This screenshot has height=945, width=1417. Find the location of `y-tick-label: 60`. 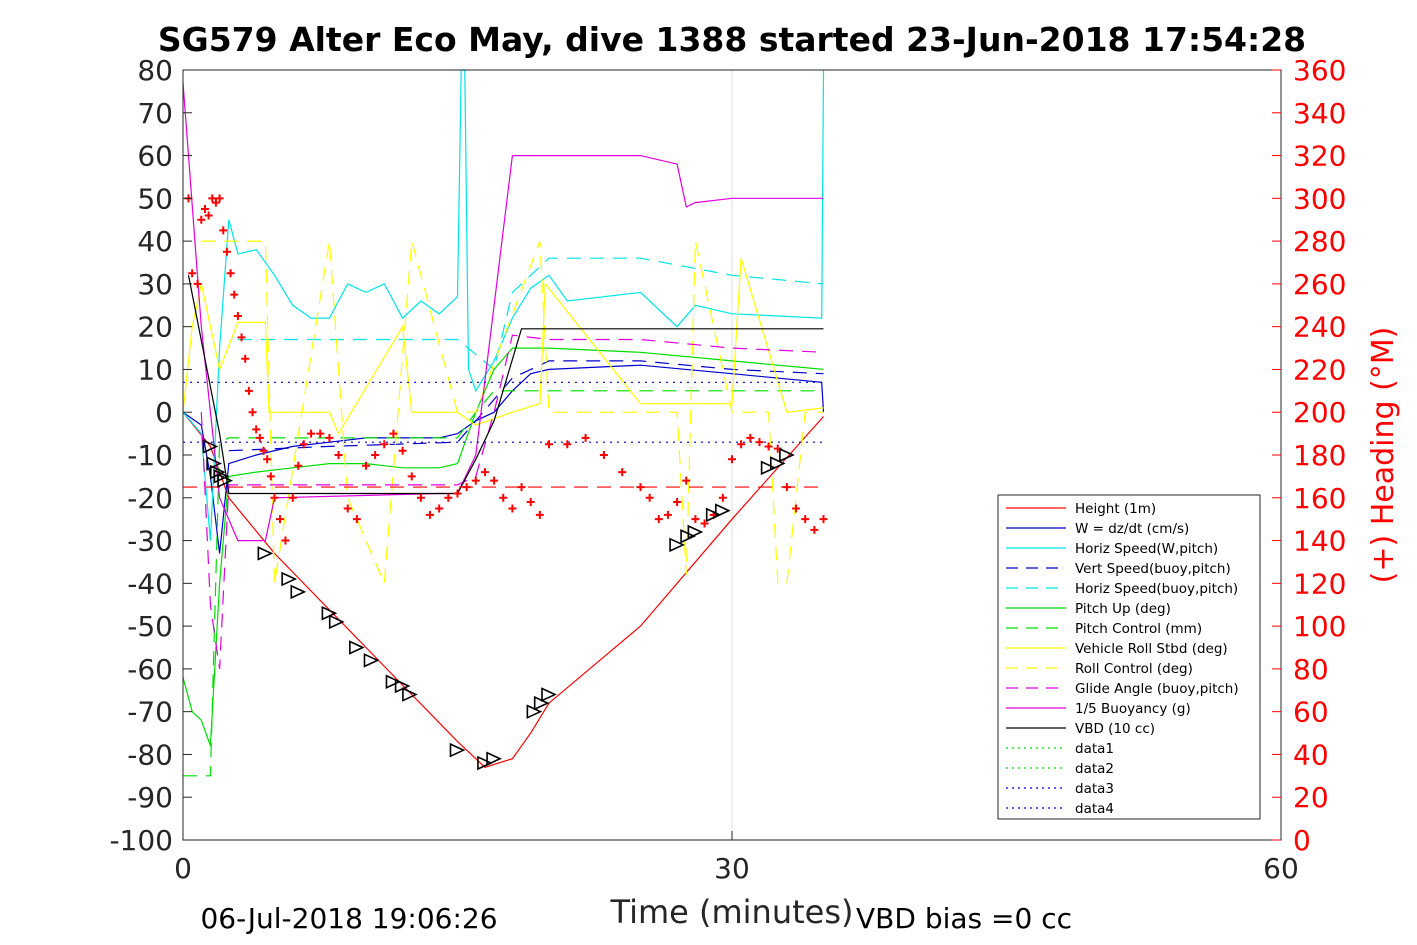

y-tick-label: 60 is located at coordinates (155, 156).